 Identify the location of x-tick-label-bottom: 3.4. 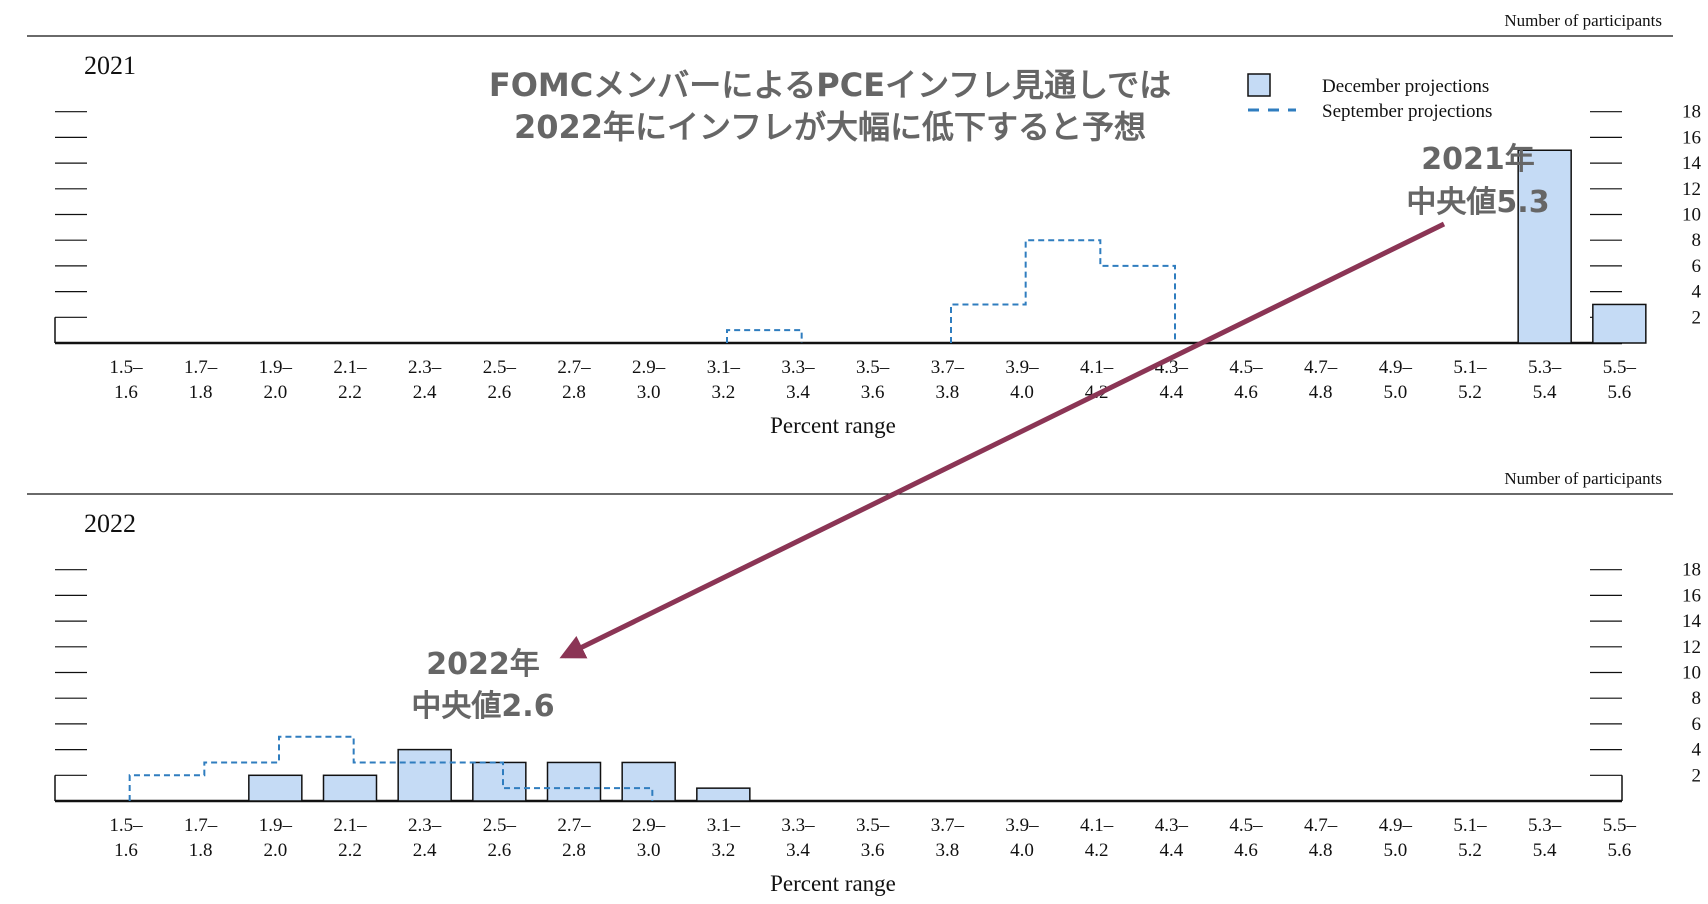
(798, 392).